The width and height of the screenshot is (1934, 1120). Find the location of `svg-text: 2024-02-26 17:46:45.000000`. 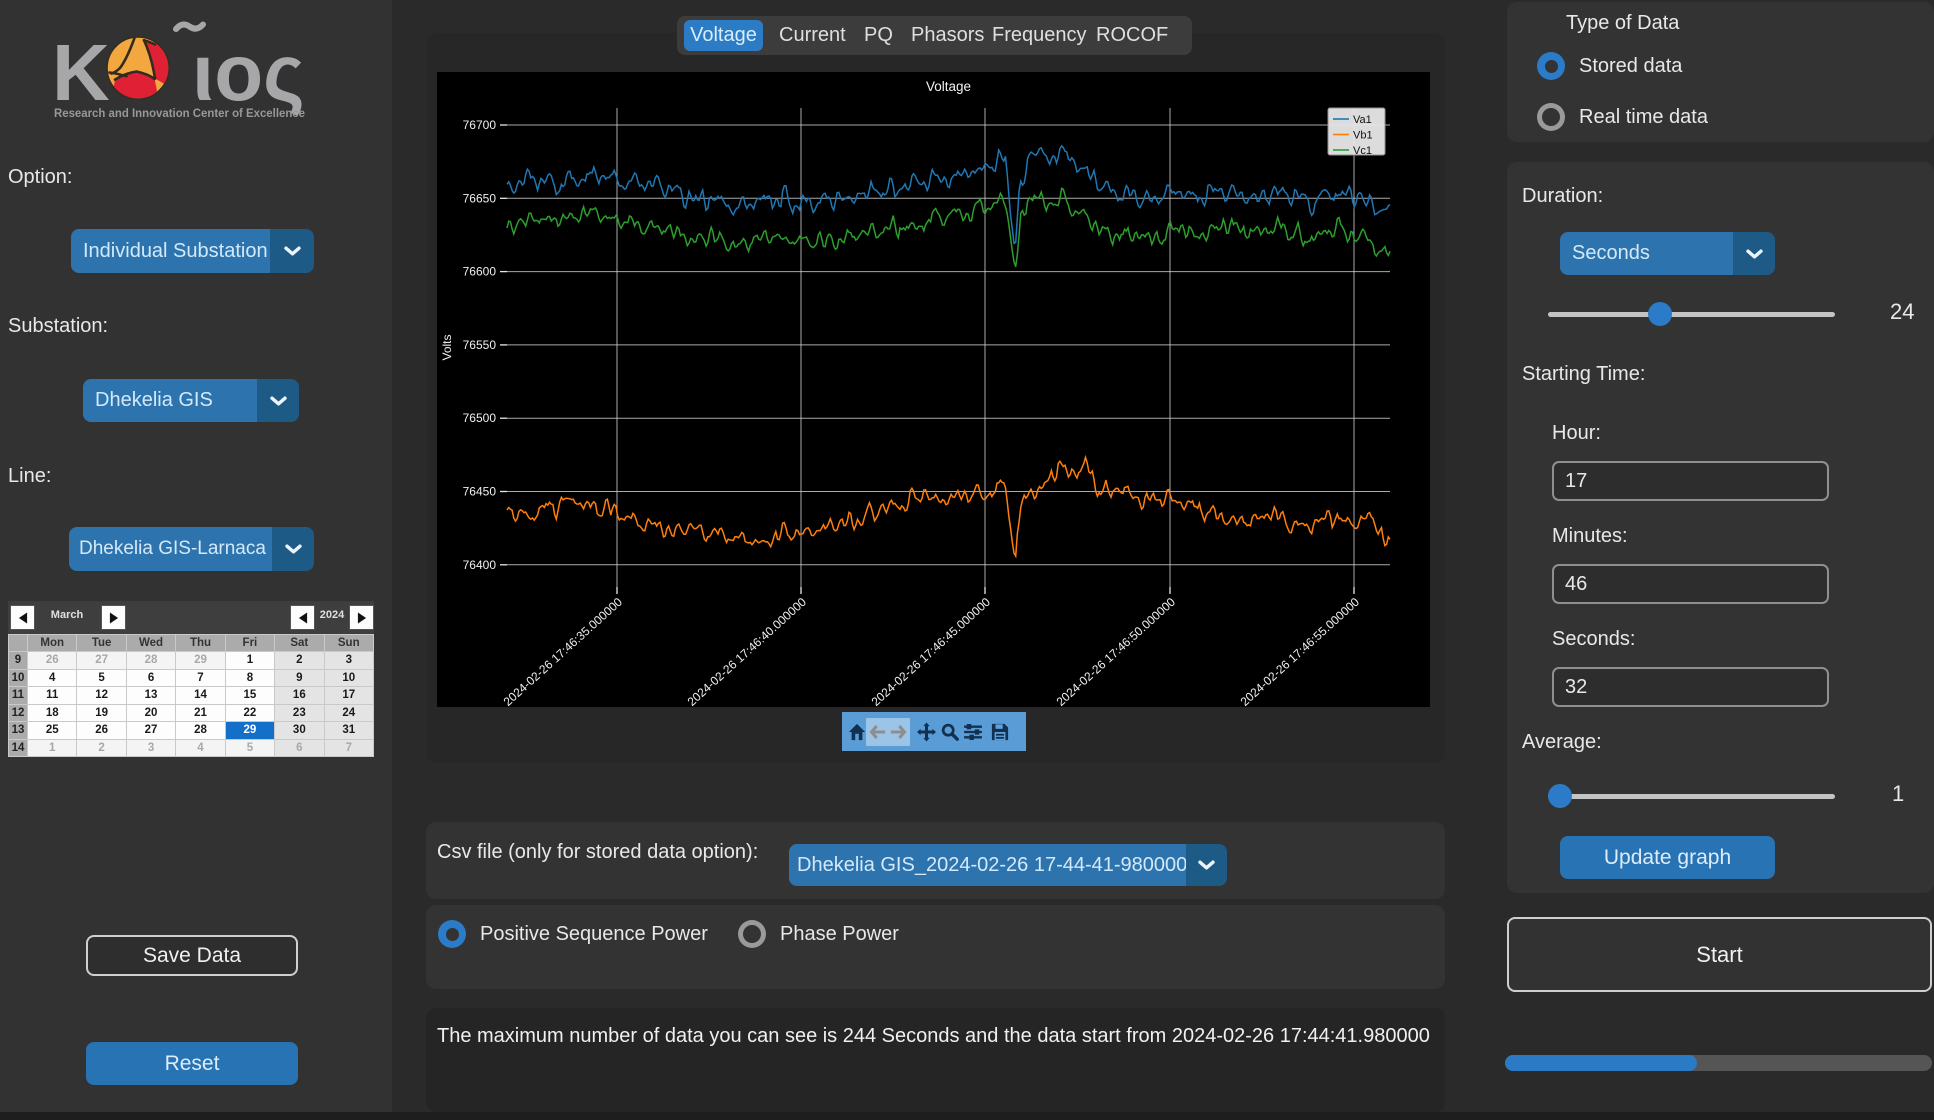

svg-text: 2024-02-26 17:46:45.000000 is located at coordinates (931, 651).